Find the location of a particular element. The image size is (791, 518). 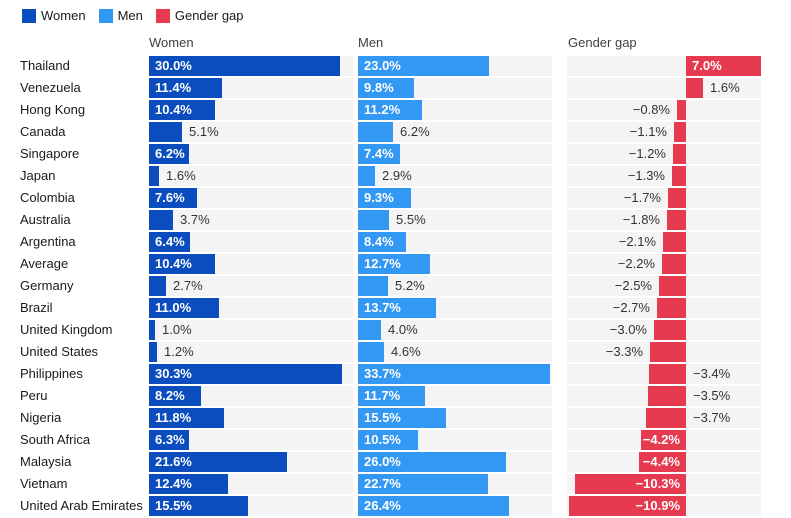

gender-gap-row-stripe: −1.2% is located at coordinates (664, 154).